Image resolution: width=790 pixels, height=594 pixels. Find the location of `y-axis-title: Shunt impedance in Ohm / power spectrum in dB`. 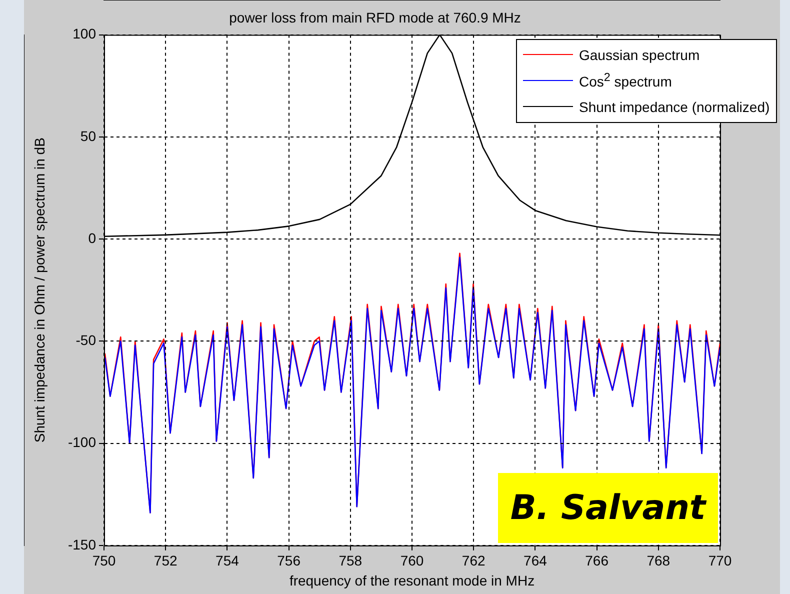

y-axis-title: Shunt impedance in Ohm / power spectrum in dB is located at coordinates (39, 290).